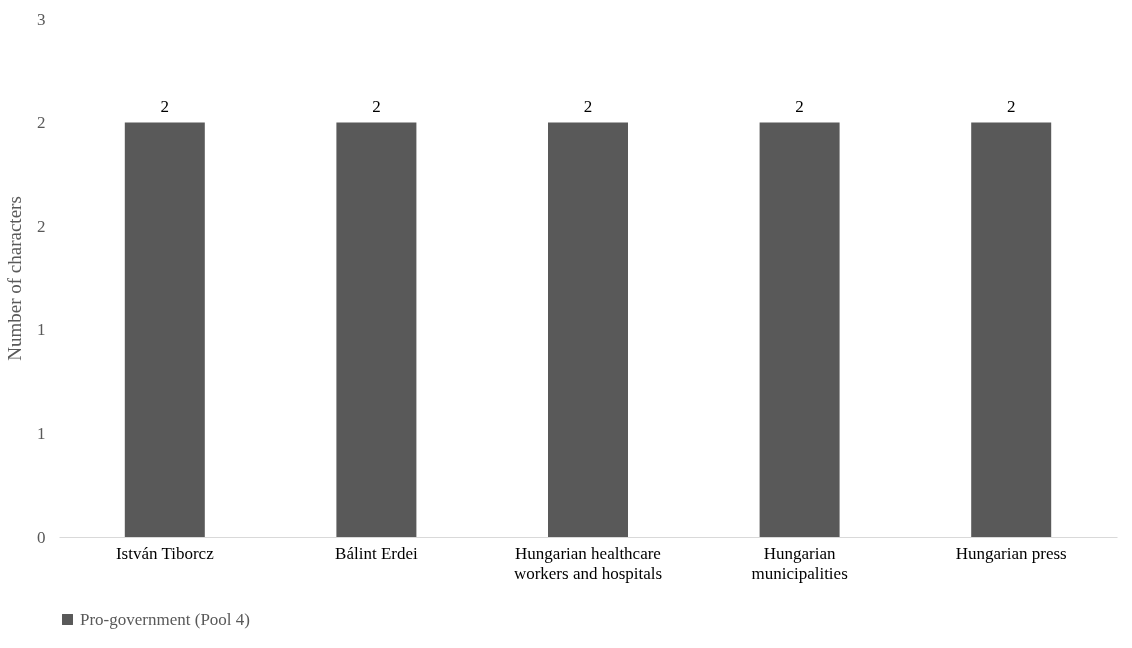  Describe the element at coordinates (376, 553) in the screenshot. I see `x-tick-label: Bálint Erdei` at that location.